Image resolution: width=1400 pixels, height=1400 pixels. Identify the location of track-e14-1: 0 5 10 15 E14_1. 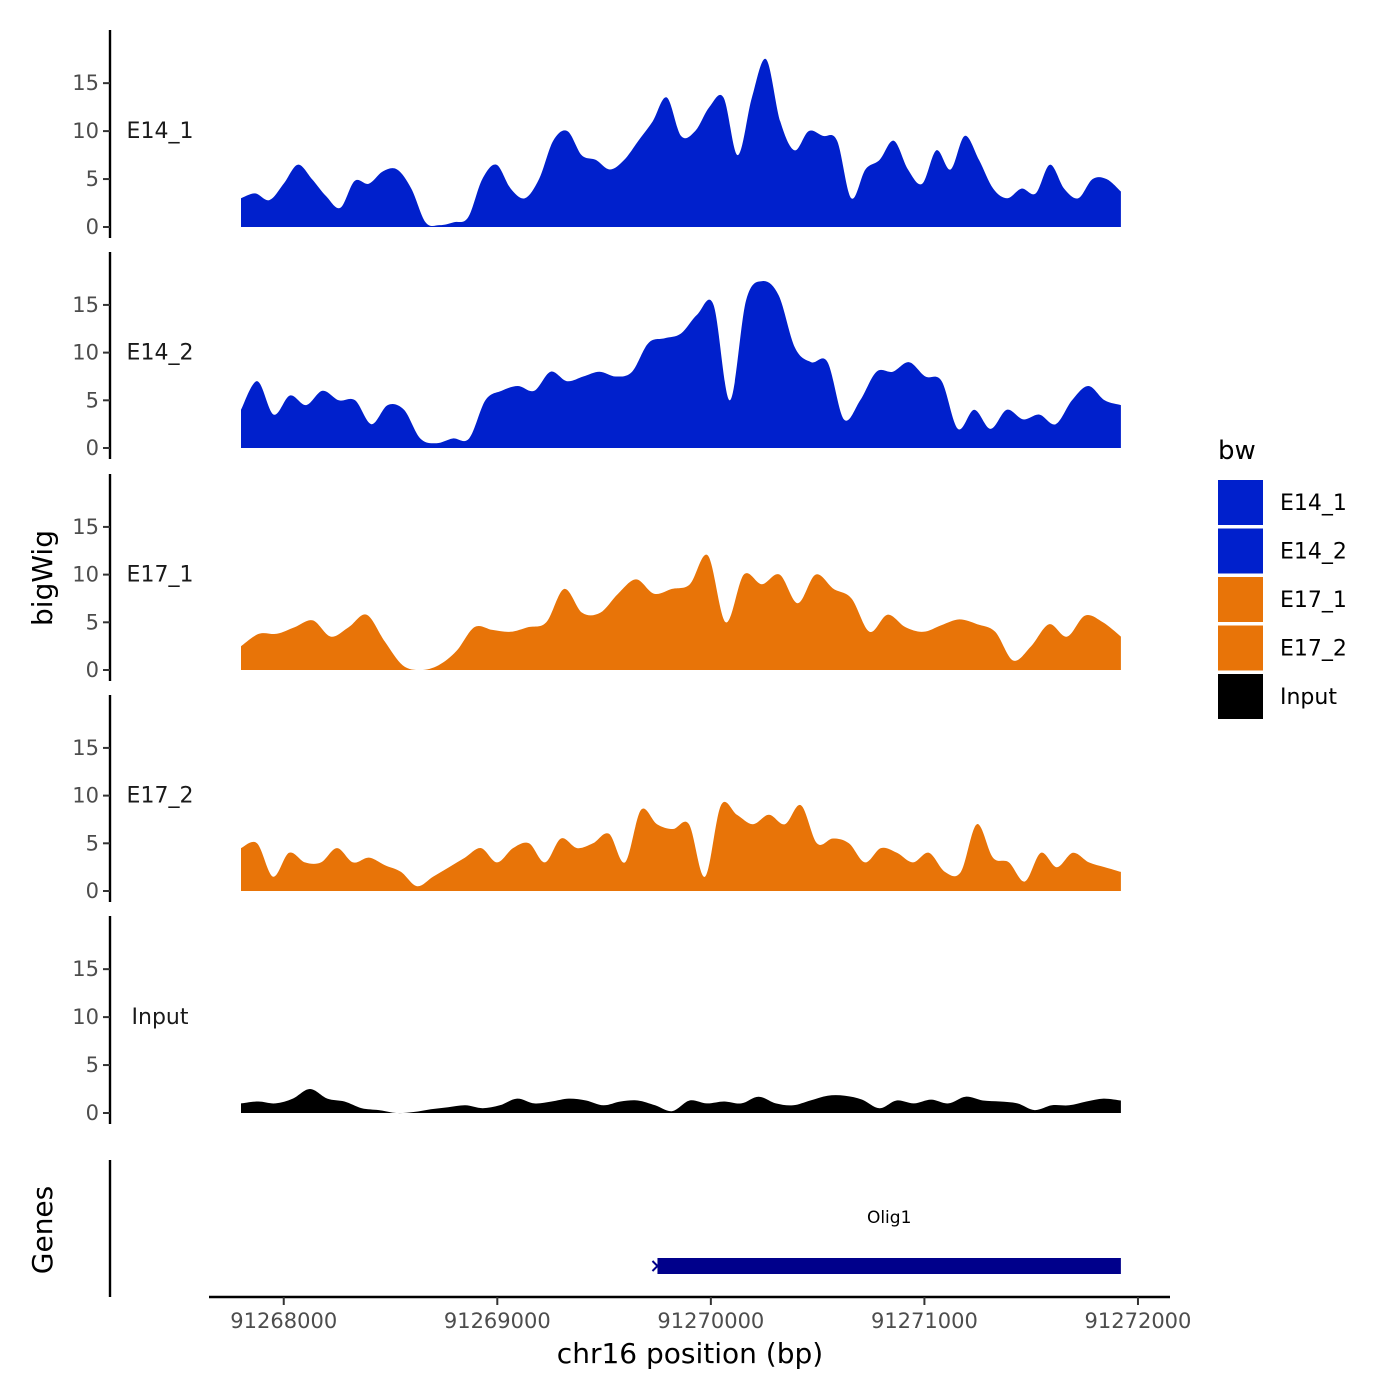
(596, 134).